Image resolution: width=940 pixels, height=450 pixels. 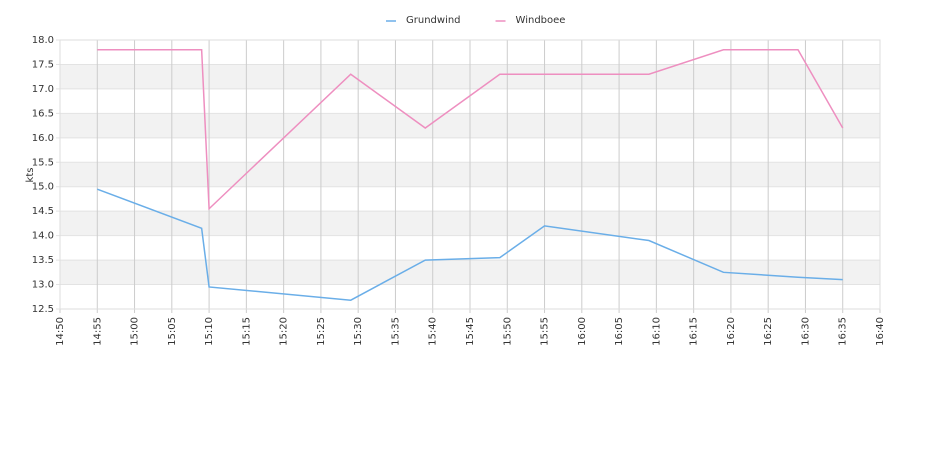 I want to click on x-tick-label: 16:25, so click(x=768, y=331).